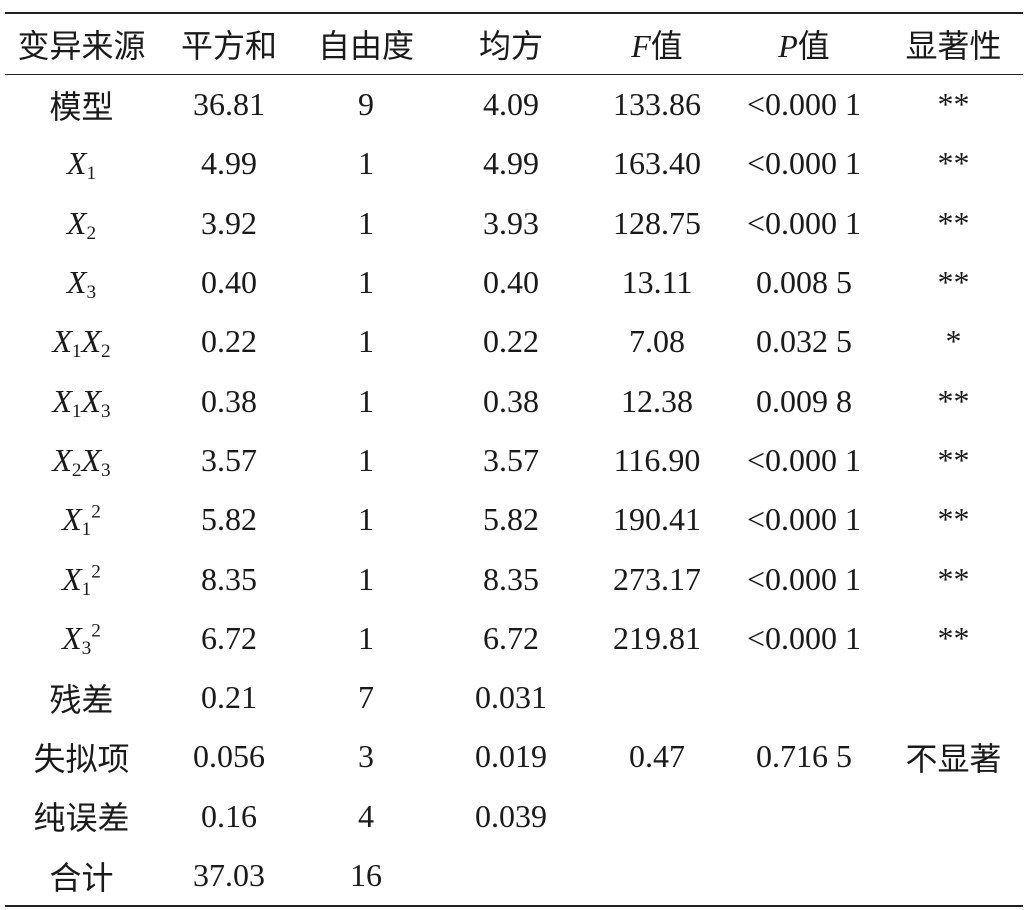 The height and width of the screenshot is (910, 1029). What do you see at coordinates (511, 282) in the screenshot?
I see `cell-ms: 0.40` at bounding box center [511, 282].